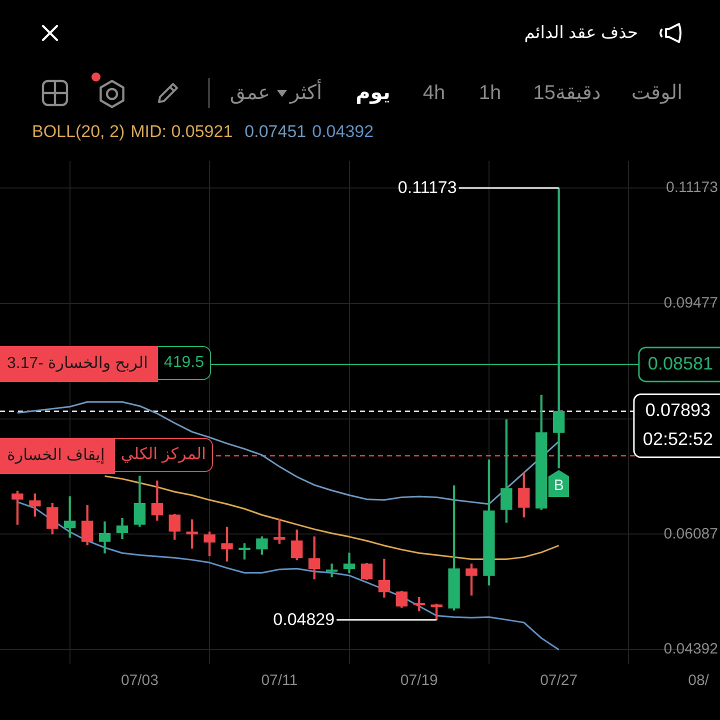 The width and height of the screenshot is (720, 720). I want to click on annotation: 0.07893, so click(678, 410).